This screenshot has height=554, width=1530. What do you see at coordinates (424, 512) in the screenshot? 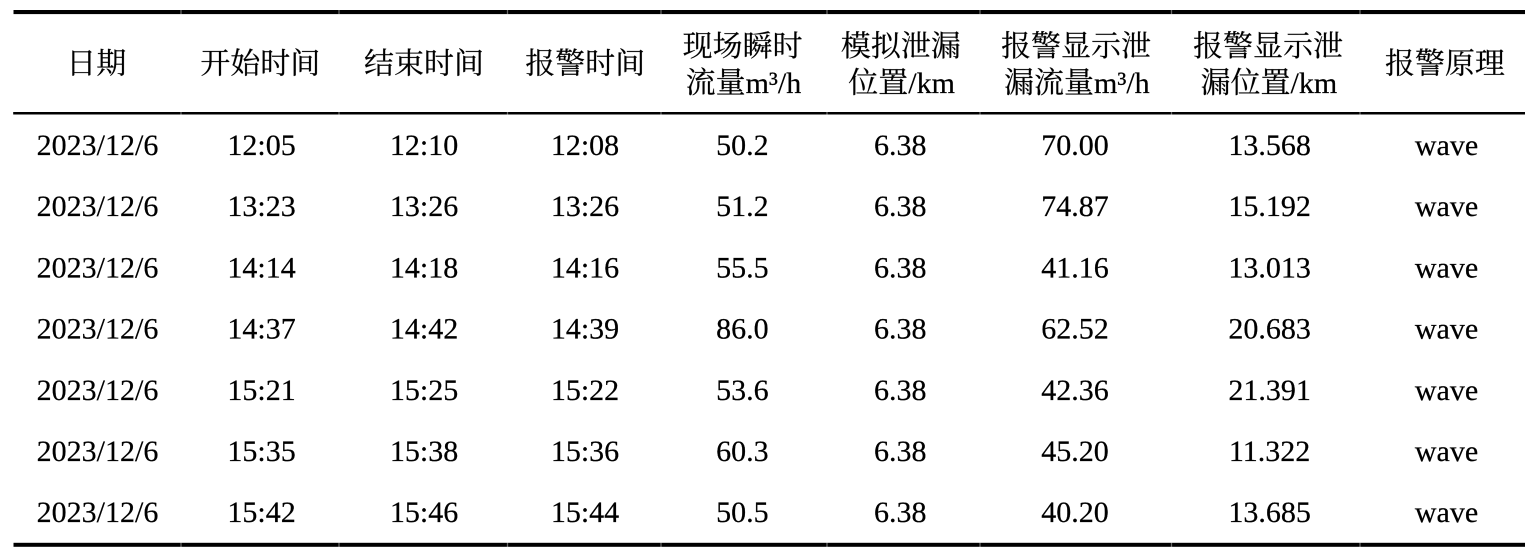
I see `svg-text: 15:46` at bounding box center [424, 512].